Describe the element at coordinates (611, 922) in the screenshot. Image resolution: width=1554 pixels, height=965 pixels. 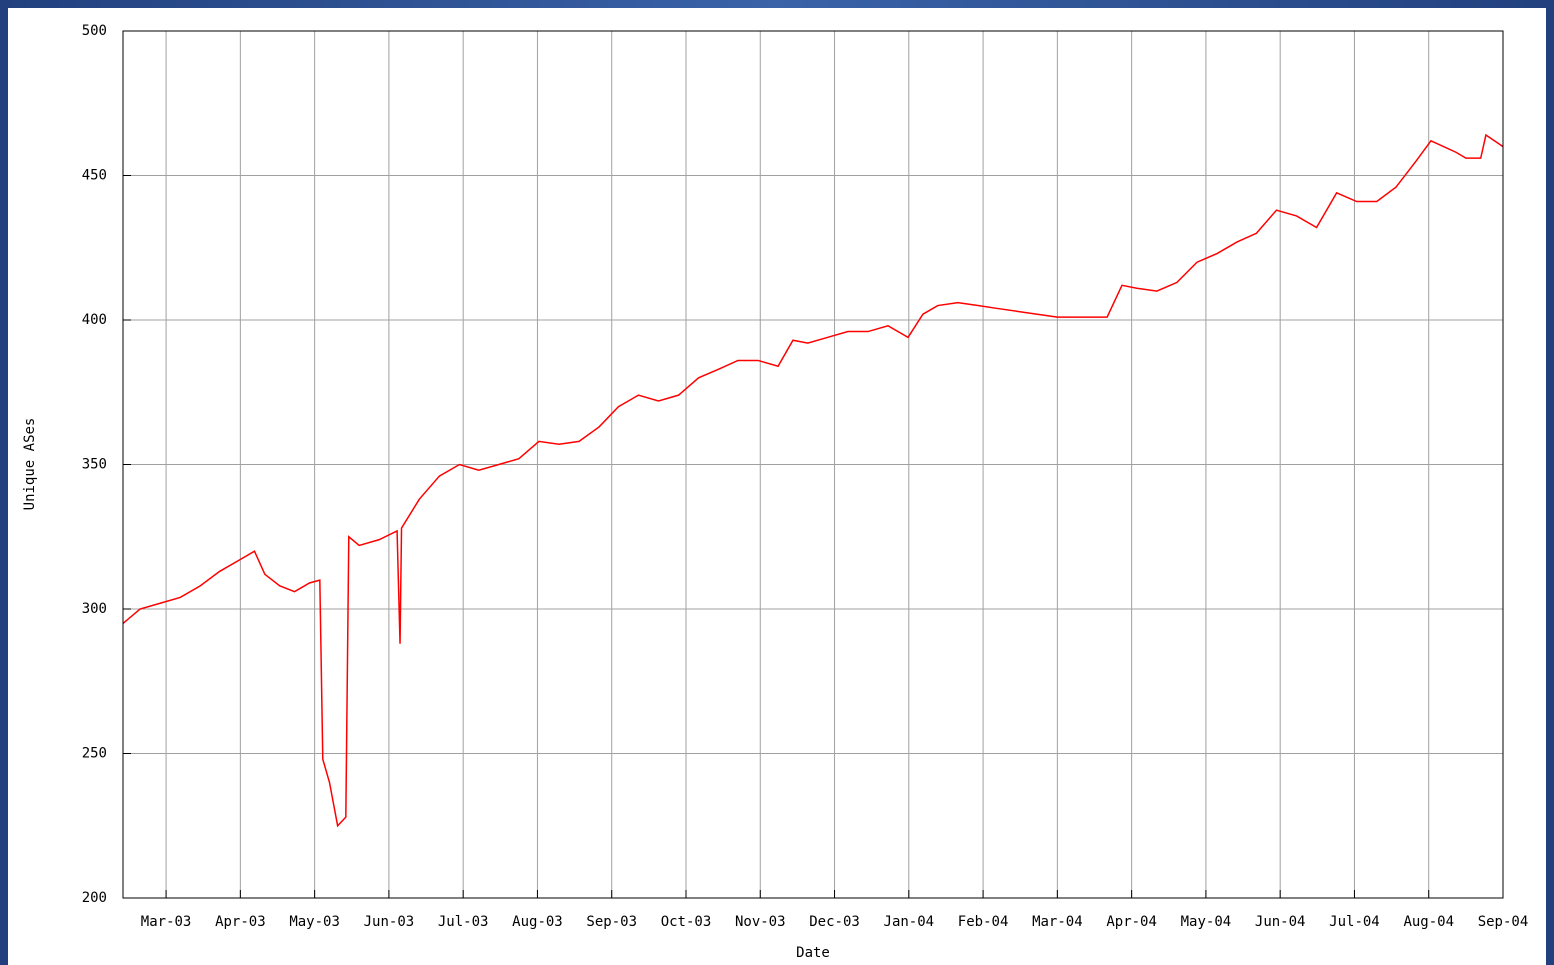
I see `x-tick-label: Sep-03` at that location.